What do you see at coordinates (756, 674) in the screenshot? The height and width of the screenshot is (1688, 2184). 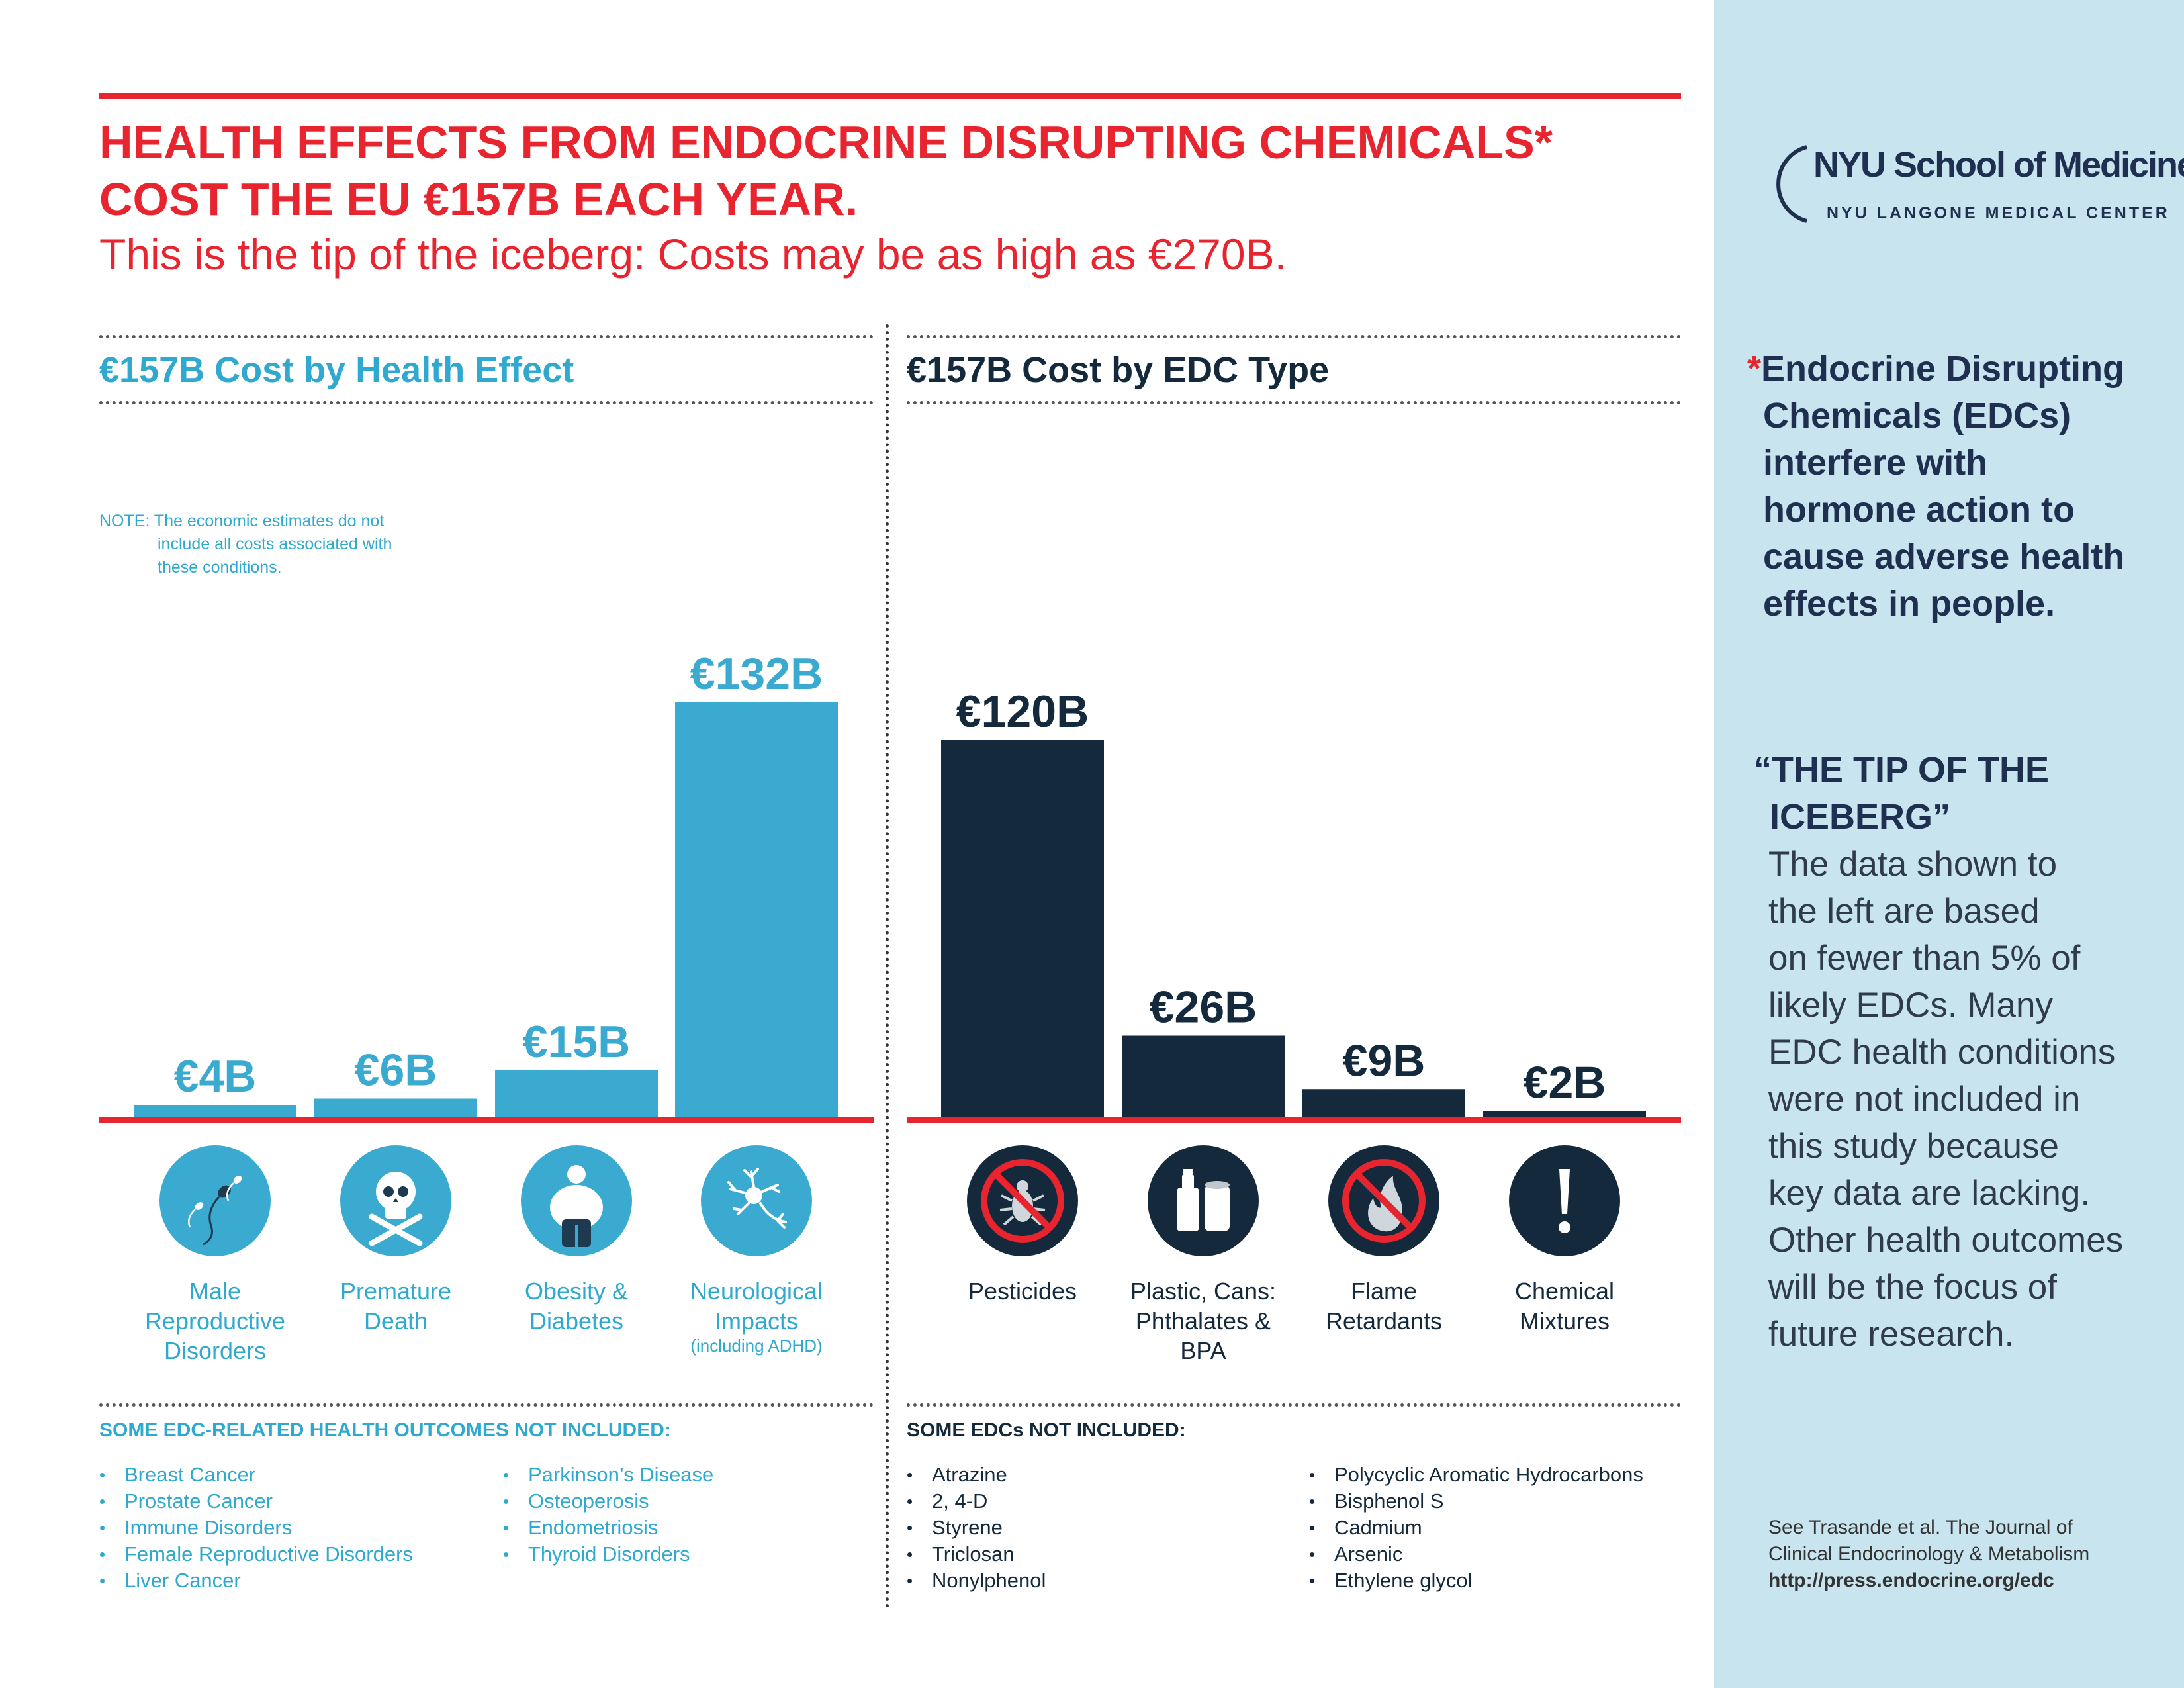 I see `bar-value-label: €132B` at bounding box center [756, 674].